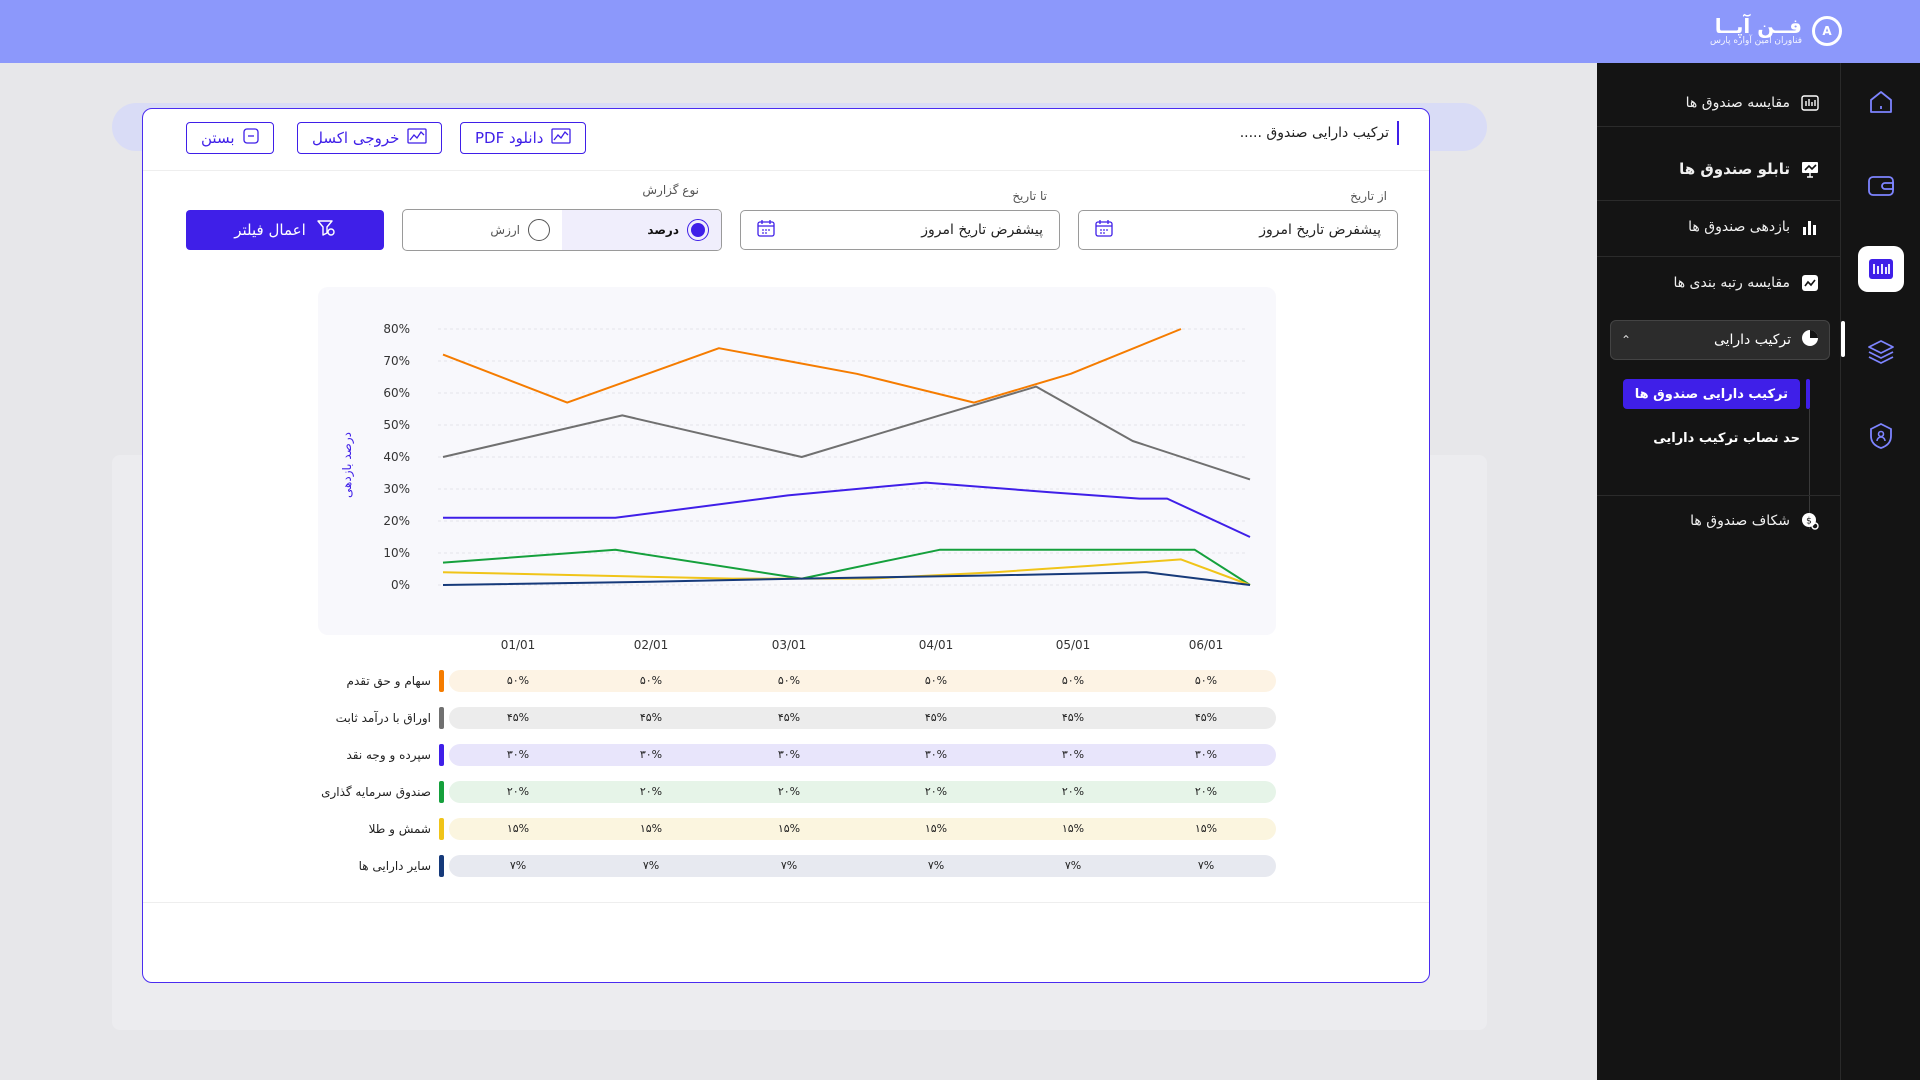 The image size is (1920, 1080). I want to click on brand-subtitle: فناوران امین آواره پارس, so click(1755, 41).